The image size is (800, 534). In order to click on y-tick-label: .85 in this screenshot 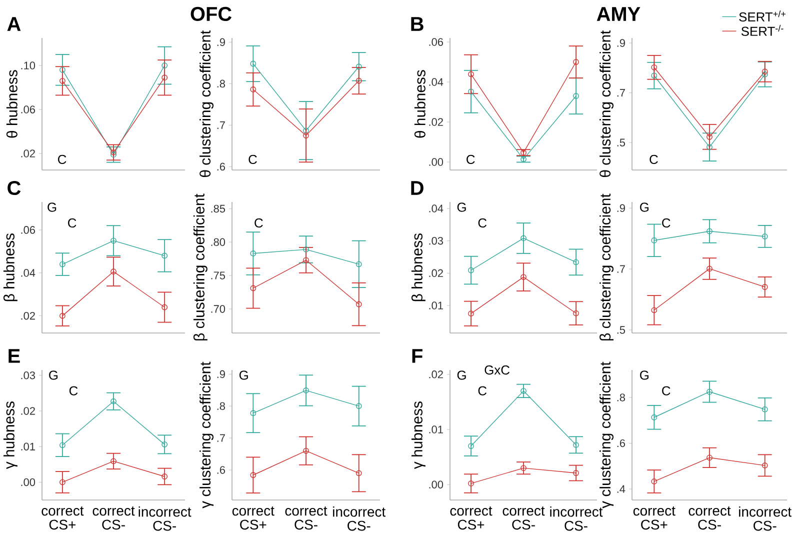, I will do `click(218, 208)`.